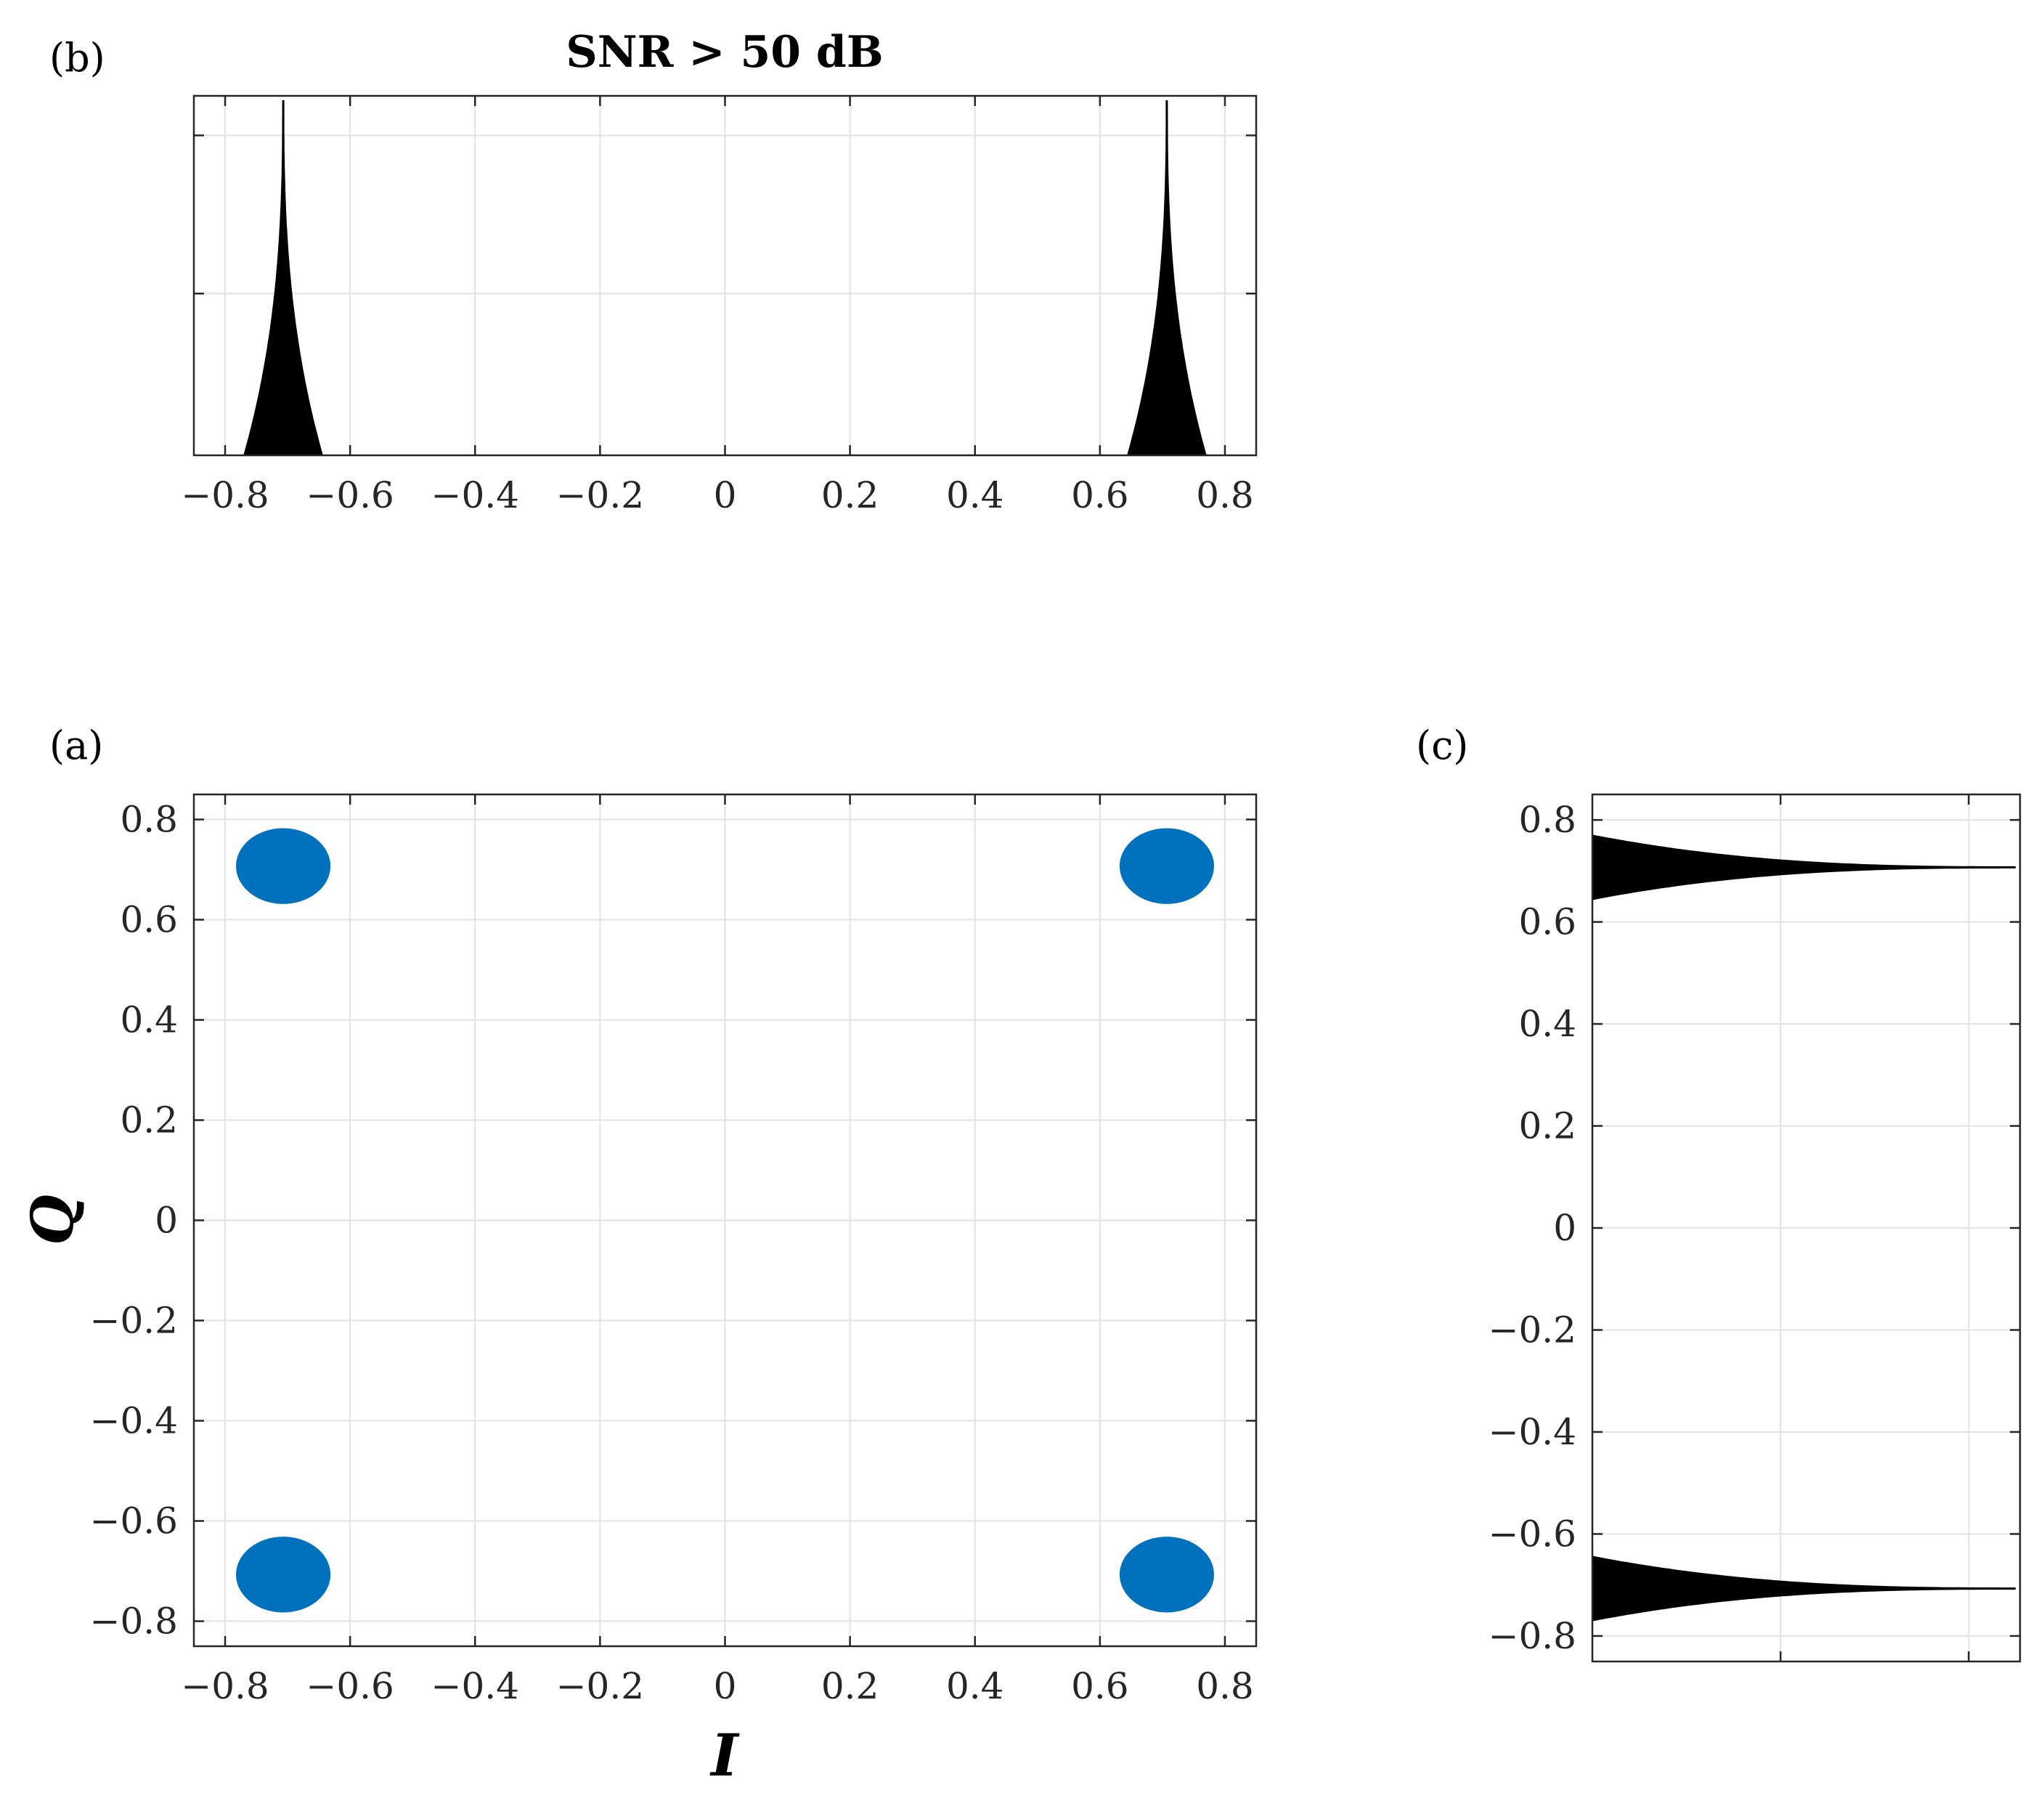 The image size is (2044, 1798). What do you see at coordinates (719, 305) in the screenshot?
I see `panel-b-plot: −0.8 −0.6 −0.4 −0.2 0 0.2 0.4 0.6 0.8` at bounding box center [719, 305].